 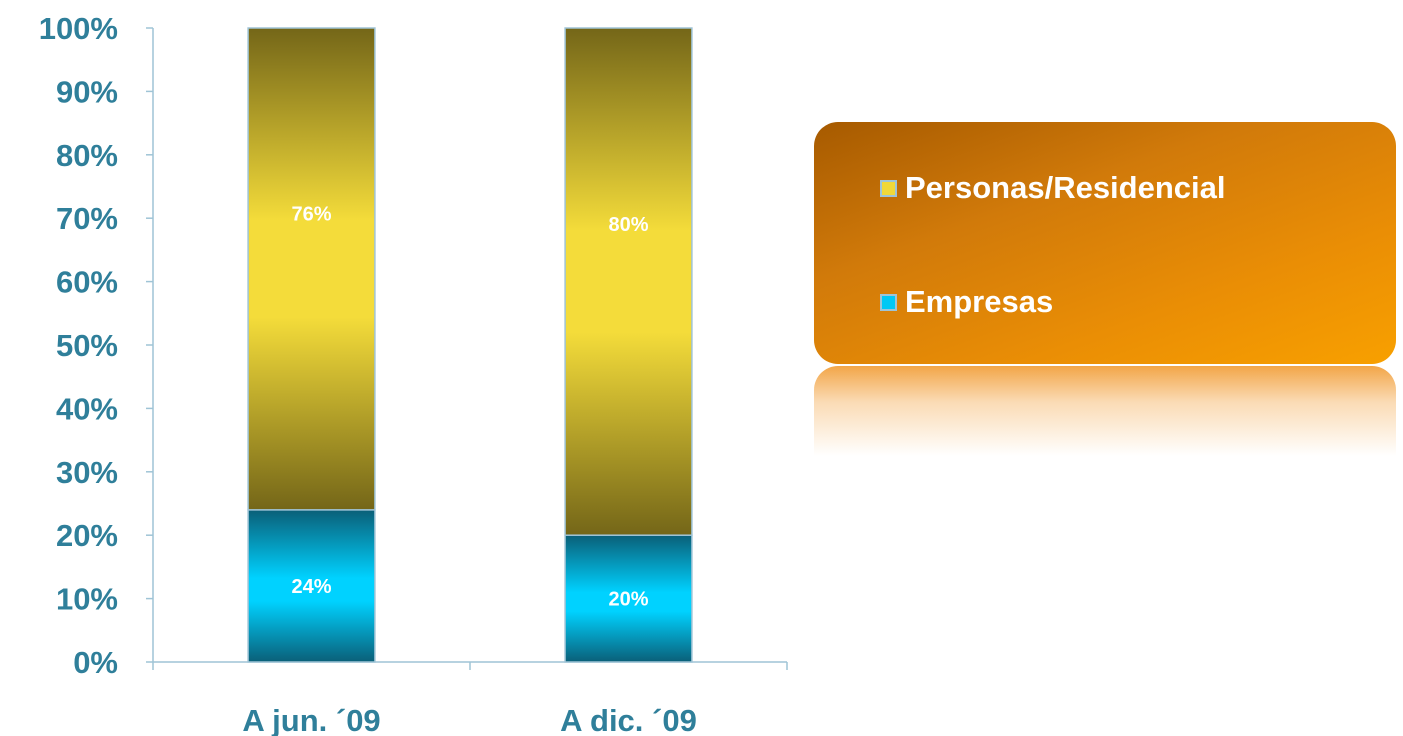 I want to click on y-tick-label: 60%, so click(x=87, y=282).